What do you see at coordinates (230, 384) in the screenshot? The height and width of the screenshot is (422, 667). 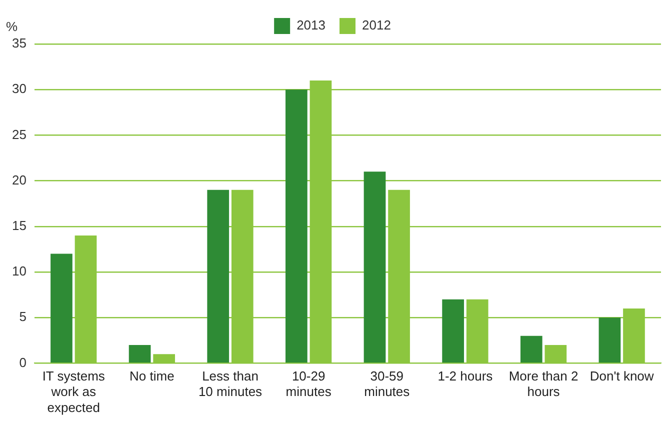 I see `x-tick-label: Less than 10 minutes` at bounding box center [230, 384].